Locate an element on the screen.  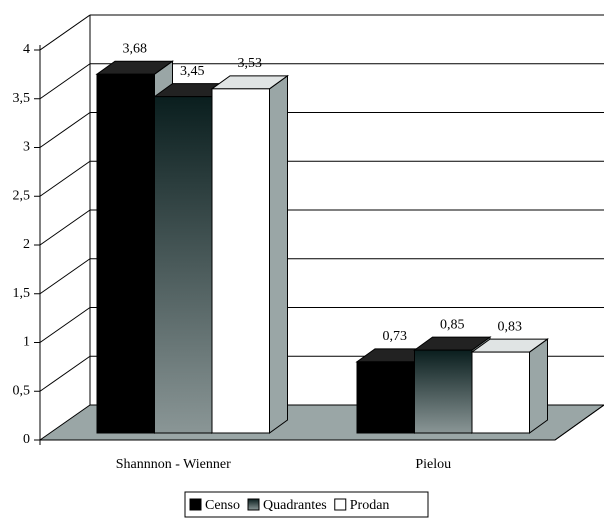
legend-label: Quadrantes is located at coordinates (295, 505).